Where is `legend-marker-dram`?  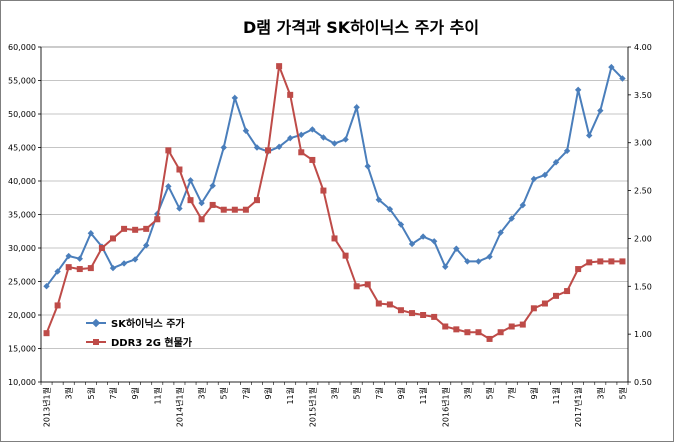
legend-marker-dram is located at coordinates (96, 342).